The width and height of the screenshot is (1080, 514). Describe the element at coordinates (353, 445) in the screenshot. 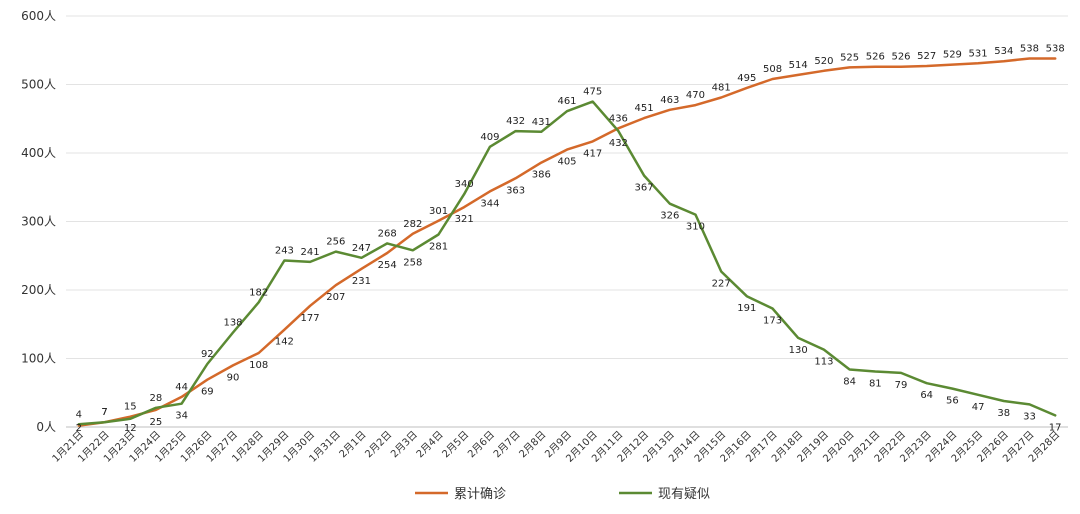

I see `x-tick-label: 2月1日` at that location.